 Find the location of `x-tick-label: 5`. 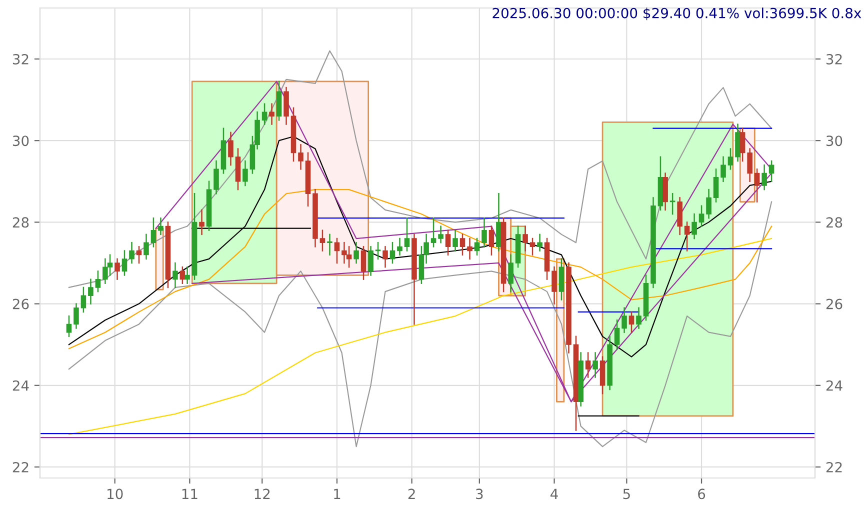

x-tick-label: 5 is located at coordinates (626, 494).